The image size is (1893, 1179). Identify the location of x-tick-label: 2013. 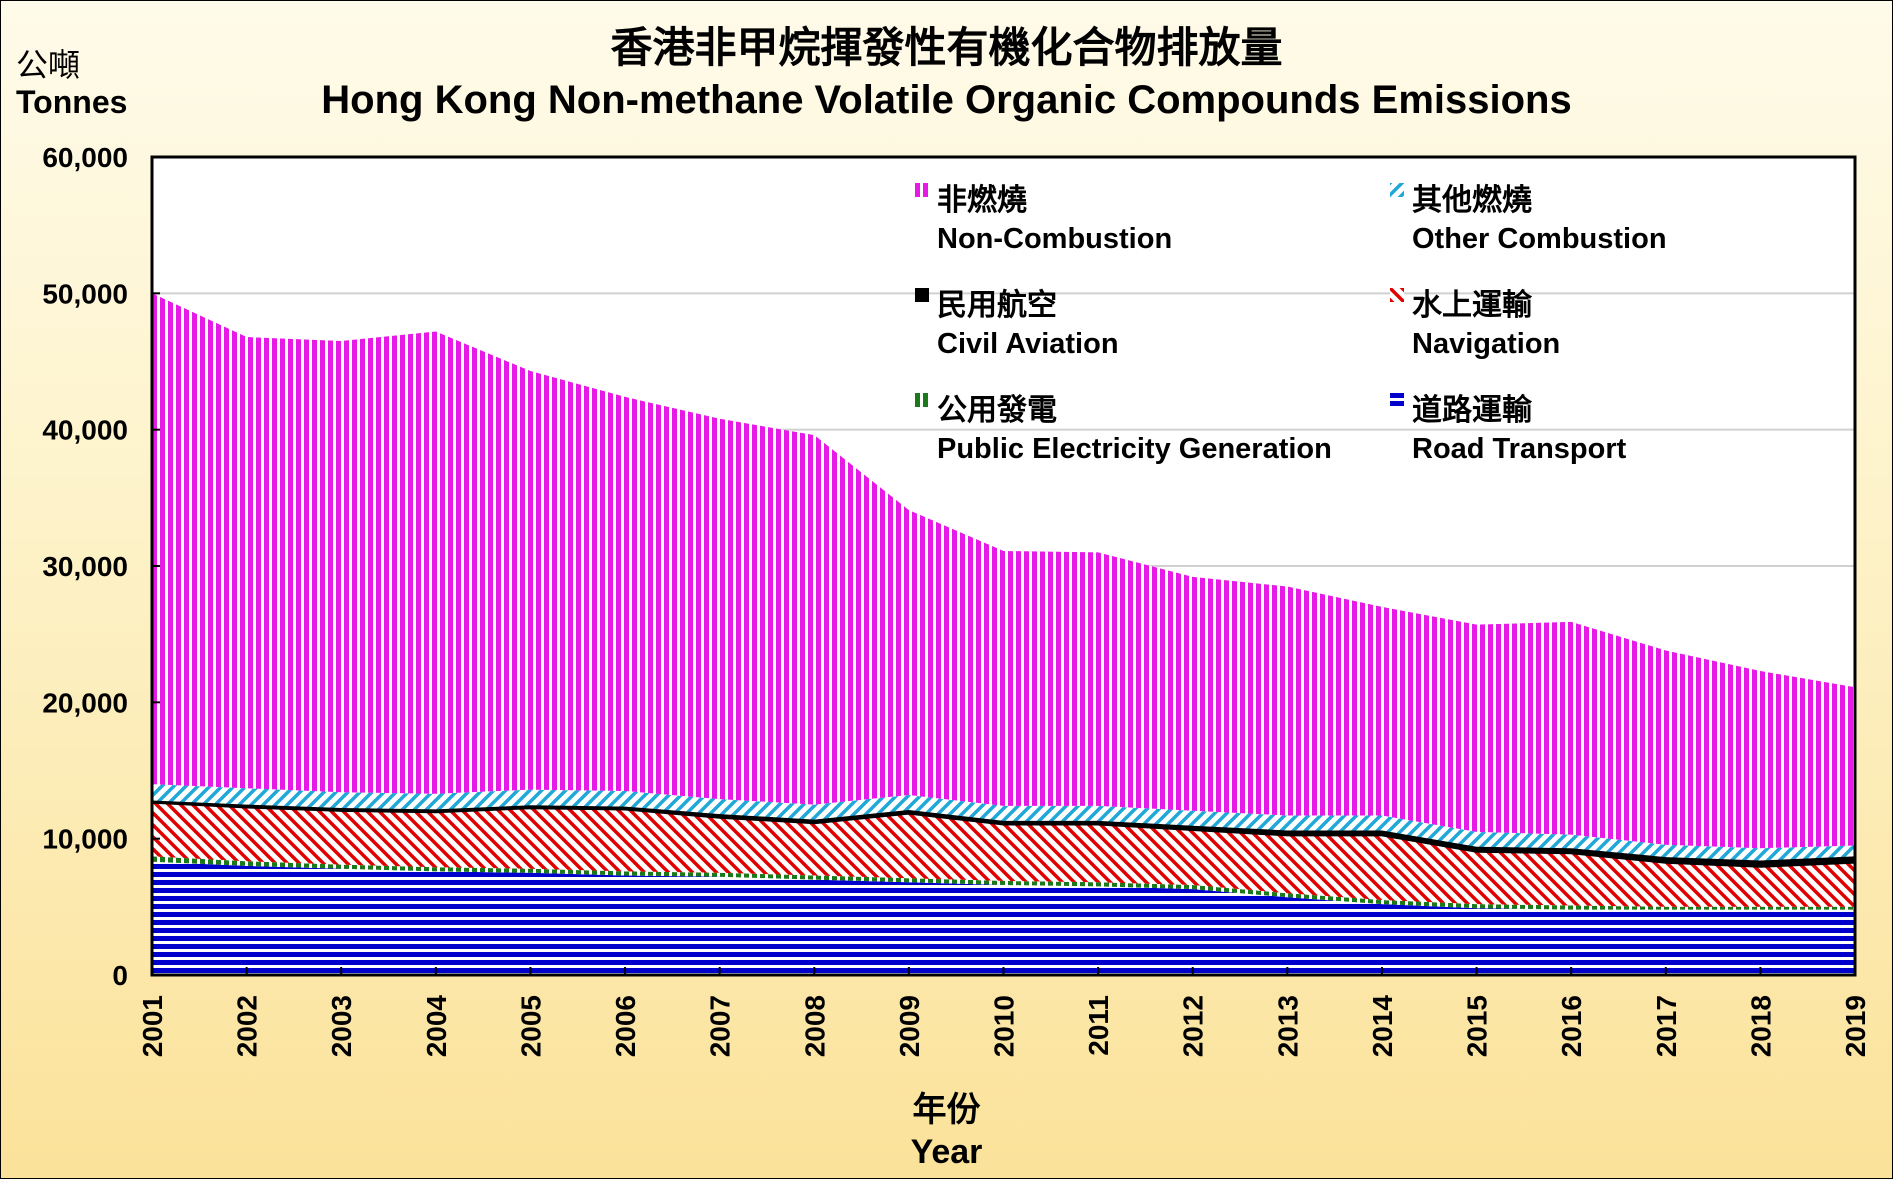
(1287, 1026).